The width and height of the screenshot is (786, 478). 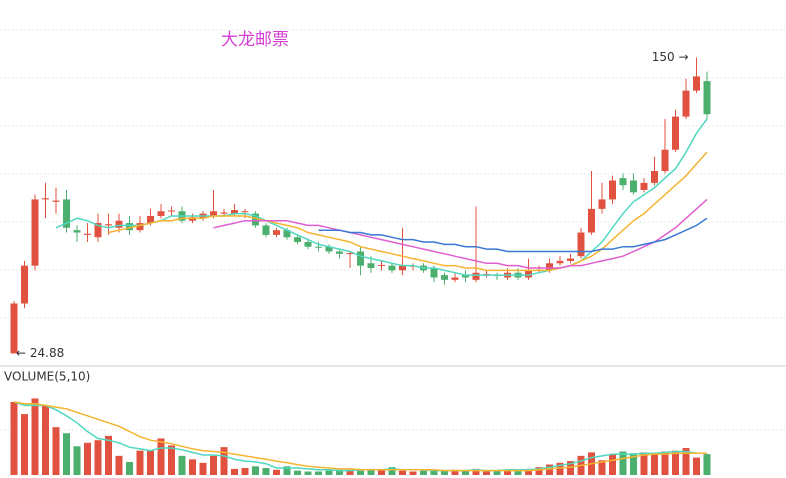 I want to click on chart-title: 大龙邮票, so click(x=255, y=40).